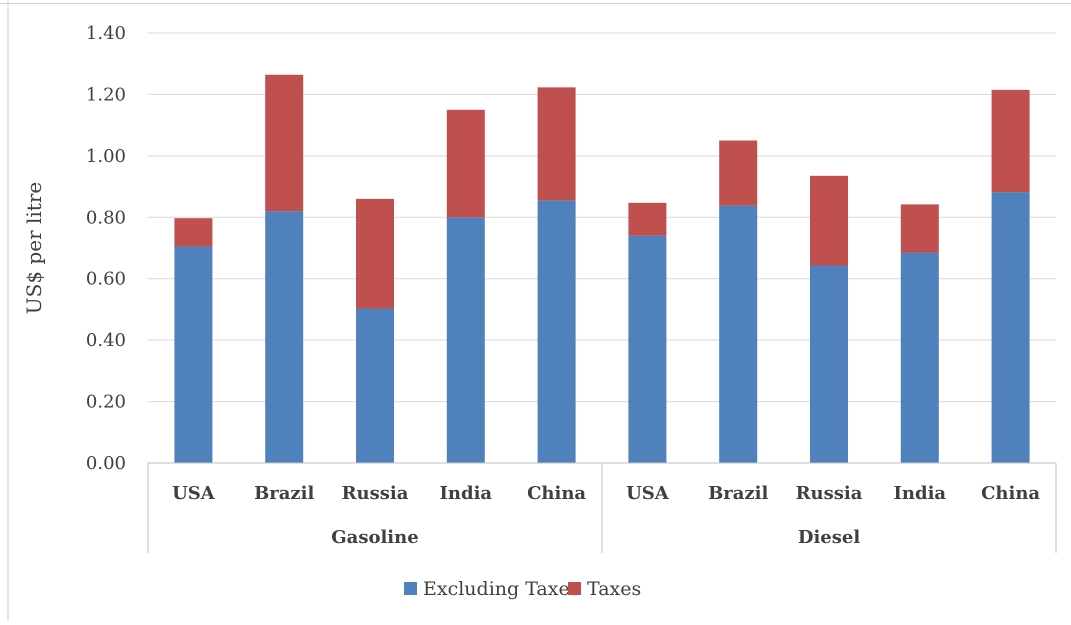 The image size is (1071, 625). Describe the element at coordinates (106, 463) in the screenshot. I see `y-tick-label: 0.00` at that location.